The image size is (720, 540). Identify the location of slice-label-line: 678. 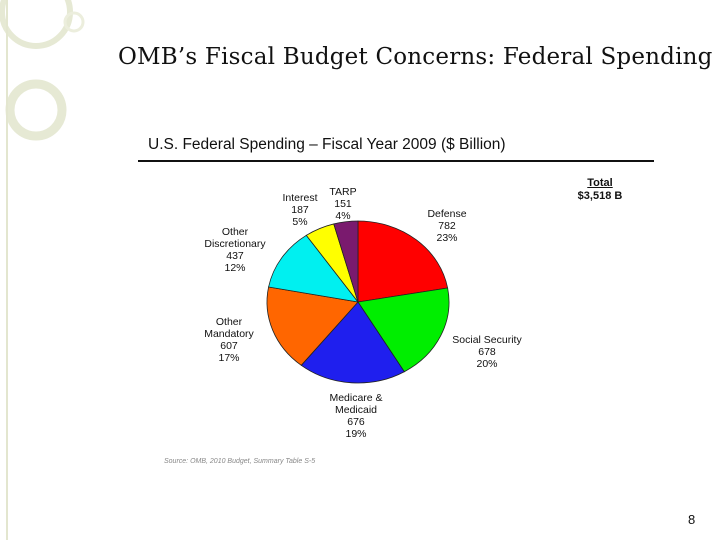
(487, 352).